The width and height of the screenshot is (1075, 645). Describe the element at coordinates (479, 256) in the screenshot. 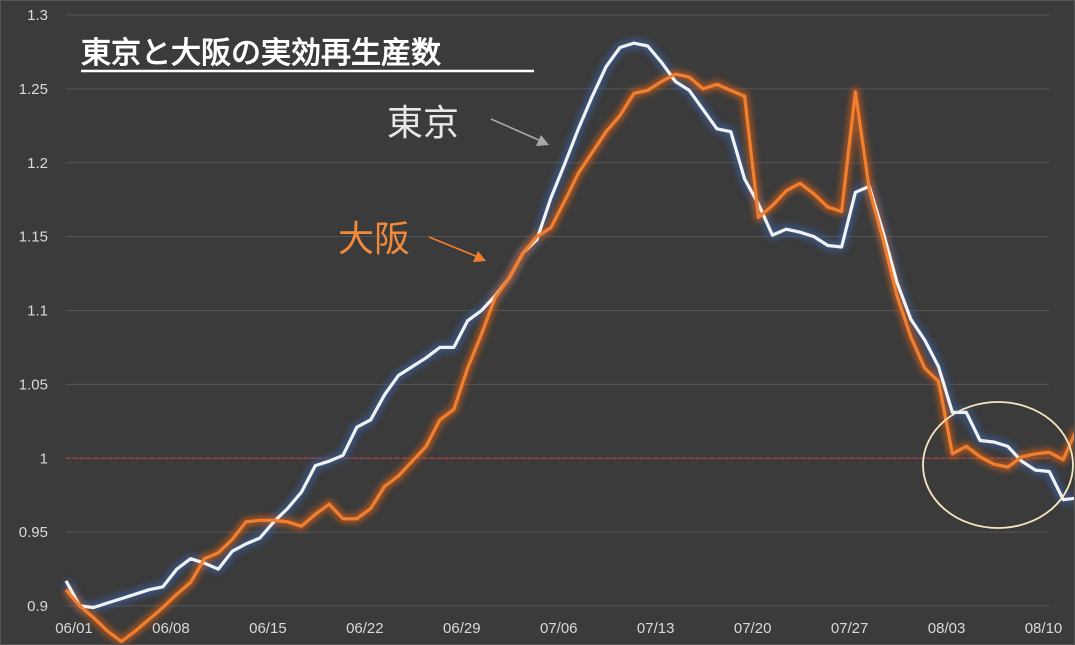

I see `arrow-osaka-head` at that location.